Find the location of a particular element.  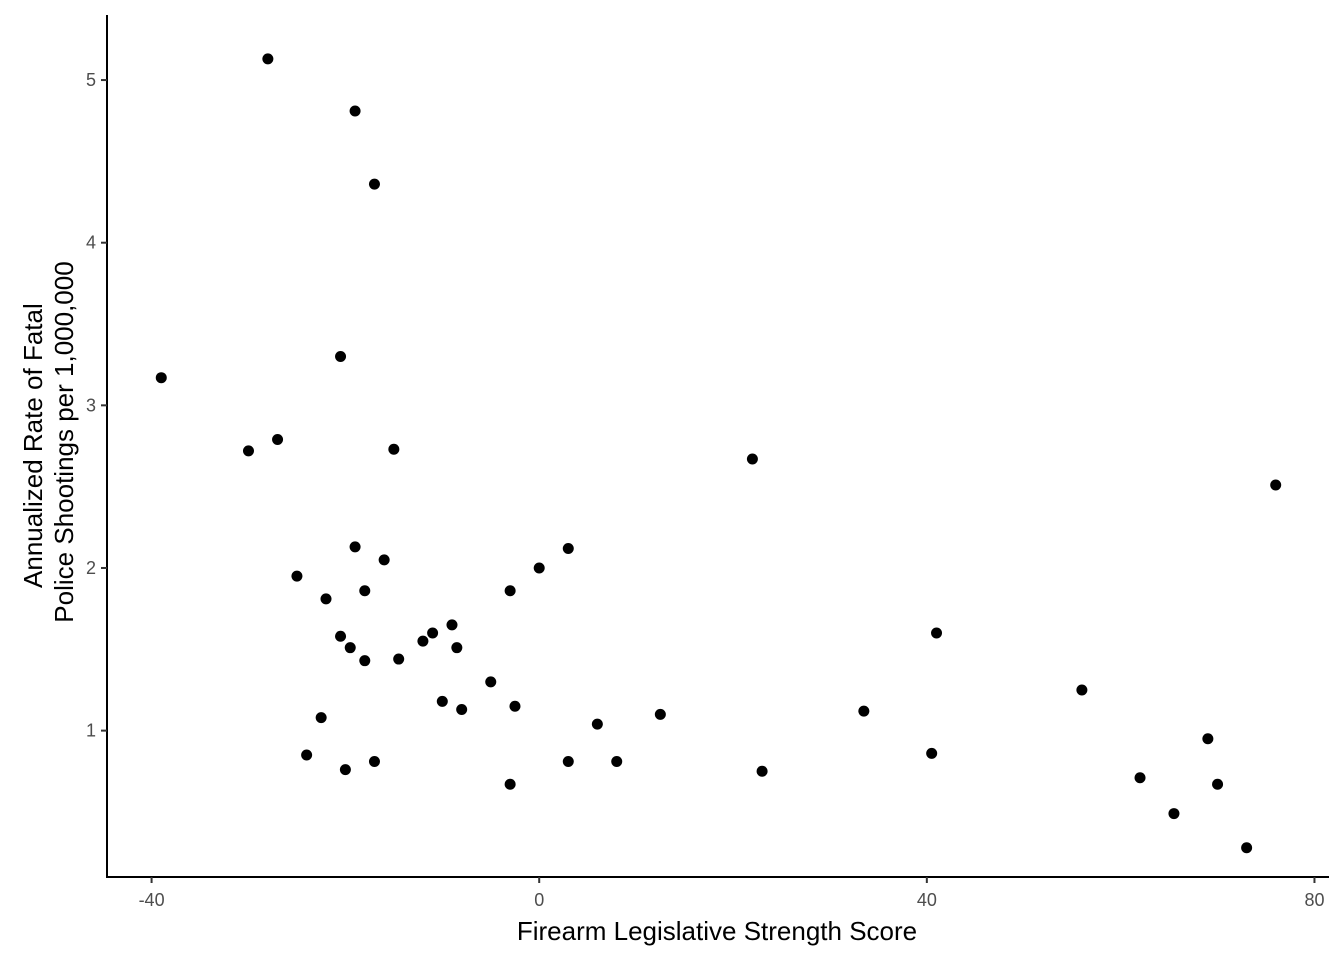

y-axis-title-line-2: Police Shootings per 1,000,000 is located at coordinates (64, 441).